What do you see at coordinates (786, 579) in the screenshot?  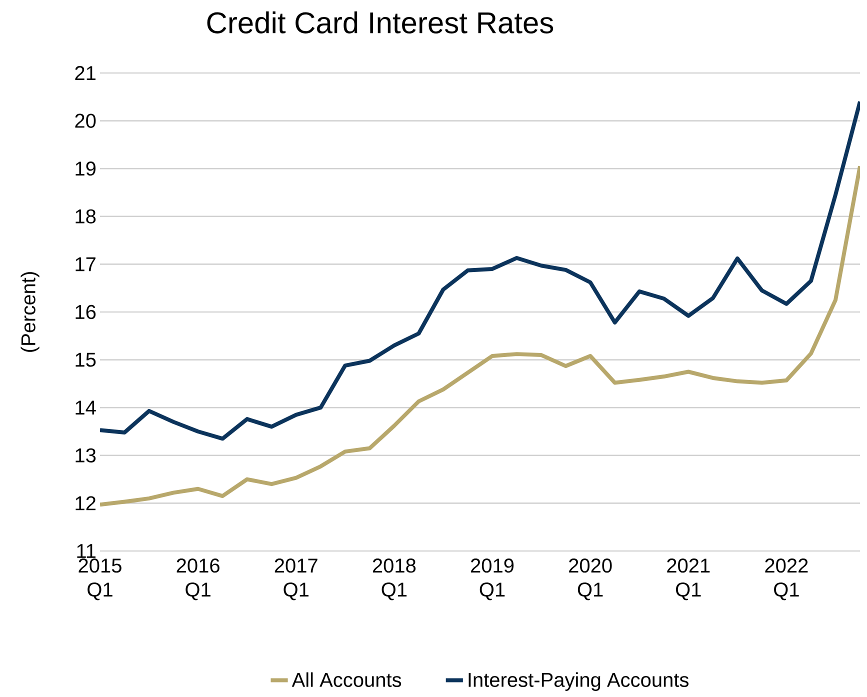 I see `x-tick-label: 2022 Q1` at bounding box center [786, 579].